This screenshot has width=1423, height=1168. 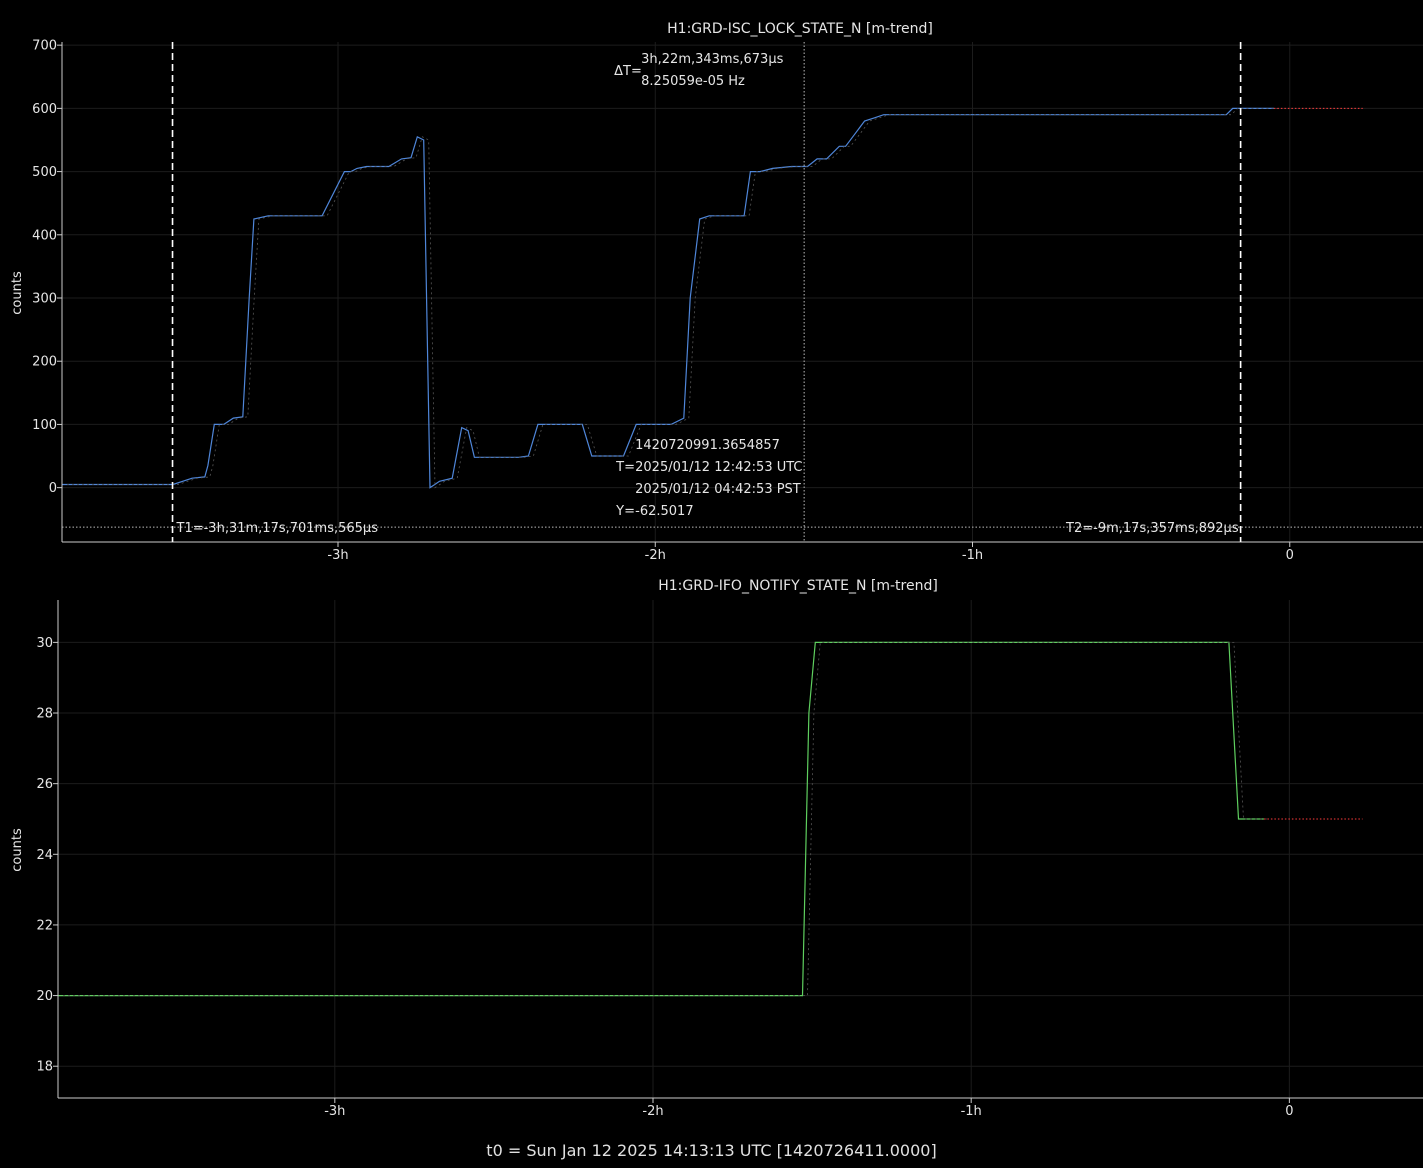 What do you see at coordinates (44, 925) in the screenshot?
I see `y-tick-label: 22` at bounding box center [44, 925].